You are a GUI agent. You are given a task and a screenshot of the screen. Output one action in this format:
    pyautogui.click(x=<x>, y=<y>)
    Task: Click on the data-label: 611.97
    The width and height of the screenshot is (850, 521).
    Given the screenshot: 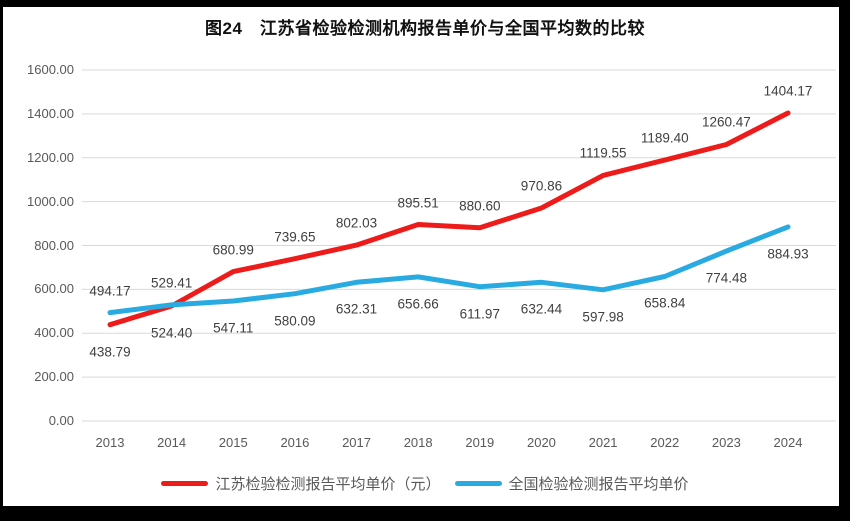 What is the action you would take?
    pyautogui.click(x=479, y=314)
    